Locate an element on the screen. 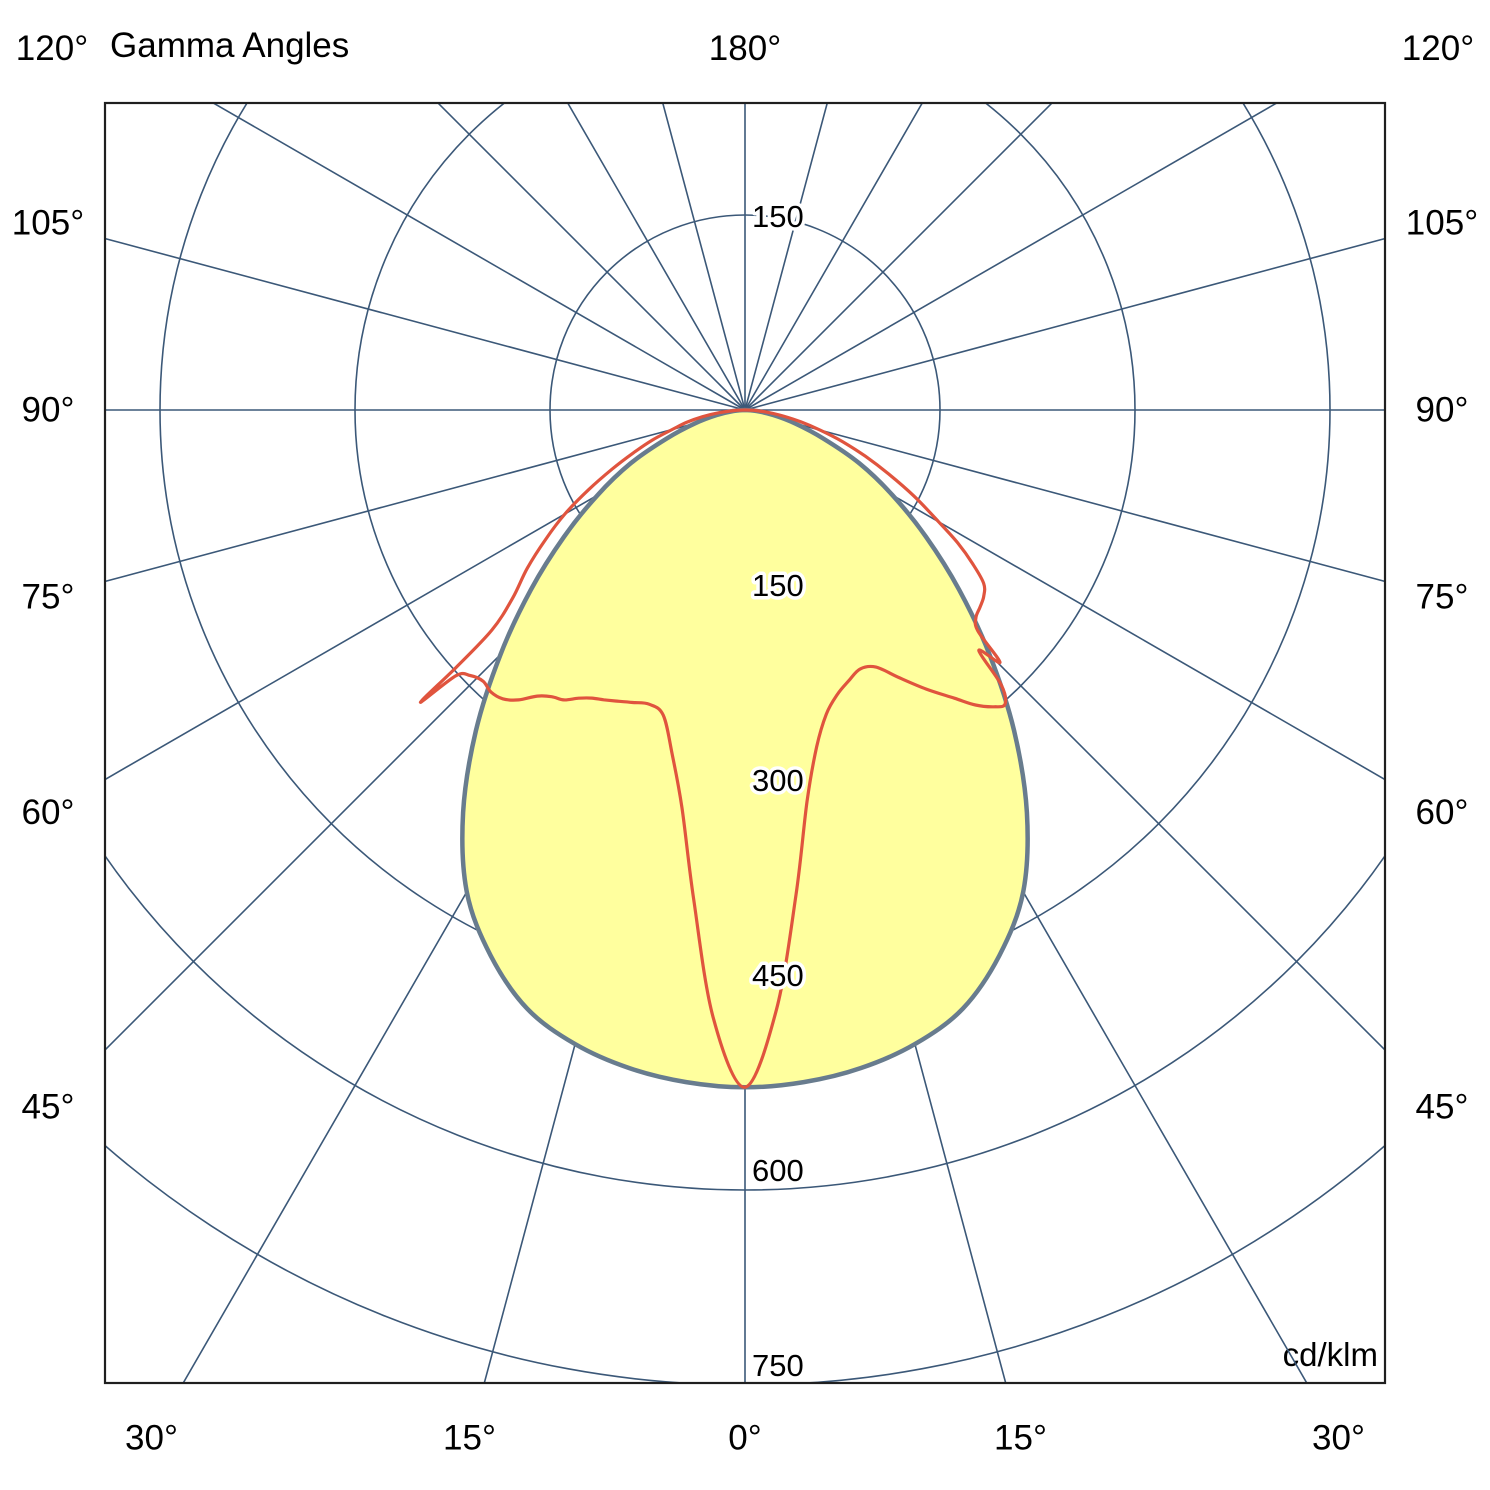 The width and height of the screenshot is (1490, 1490). angle-label-120-right: 120° is located at coordinates (1438, 48).